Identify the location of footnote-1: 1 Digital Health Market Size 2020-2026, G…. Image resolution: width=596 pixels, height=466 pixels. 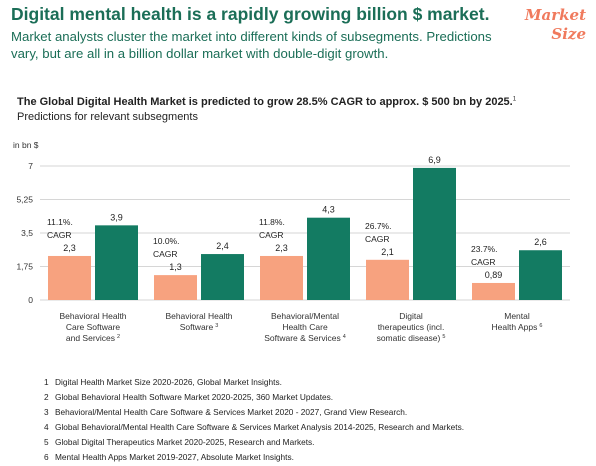
(163, 382).